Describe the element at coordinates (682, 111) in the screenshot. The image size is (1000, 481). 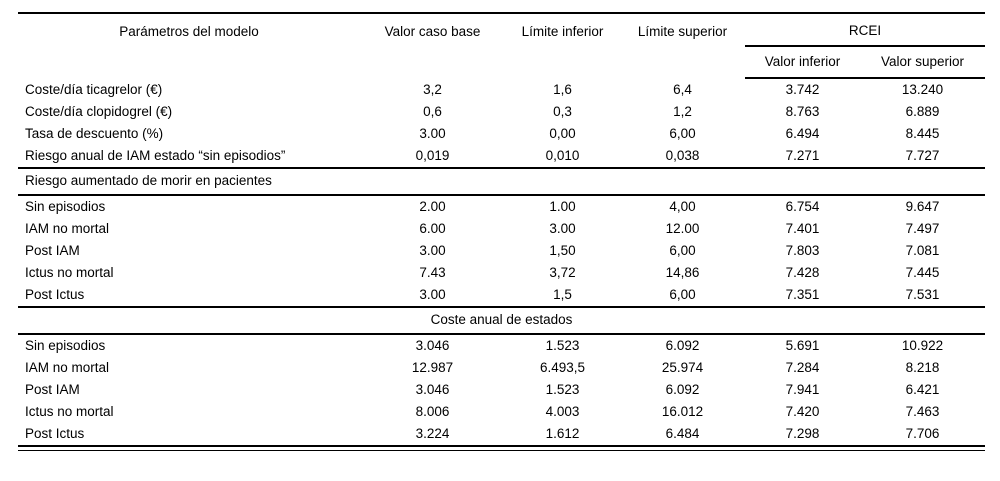
I see `cell-value: 1,2` at that location.